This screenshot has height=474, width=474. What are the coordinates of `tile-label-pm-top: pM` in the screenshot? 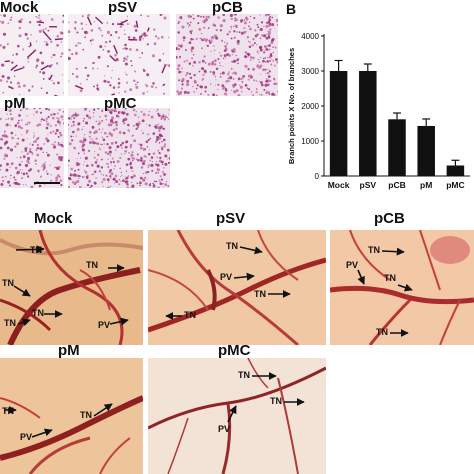 It's located at (15, 103).